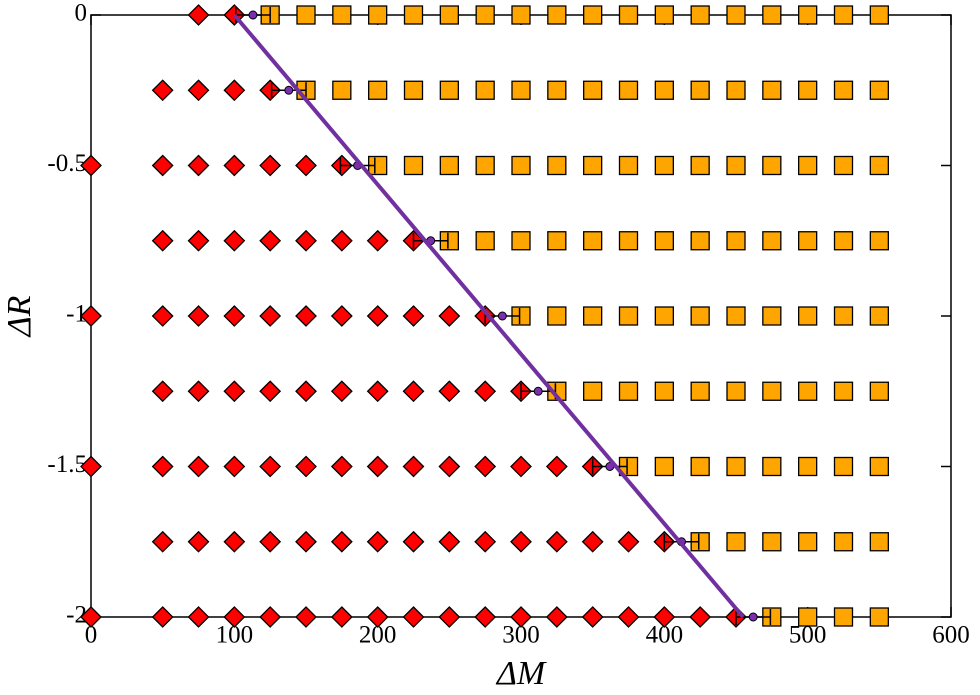 The width and height of the screenshot is (980, 695). I want to click on x-tick-label: 600, so click(951, 635).